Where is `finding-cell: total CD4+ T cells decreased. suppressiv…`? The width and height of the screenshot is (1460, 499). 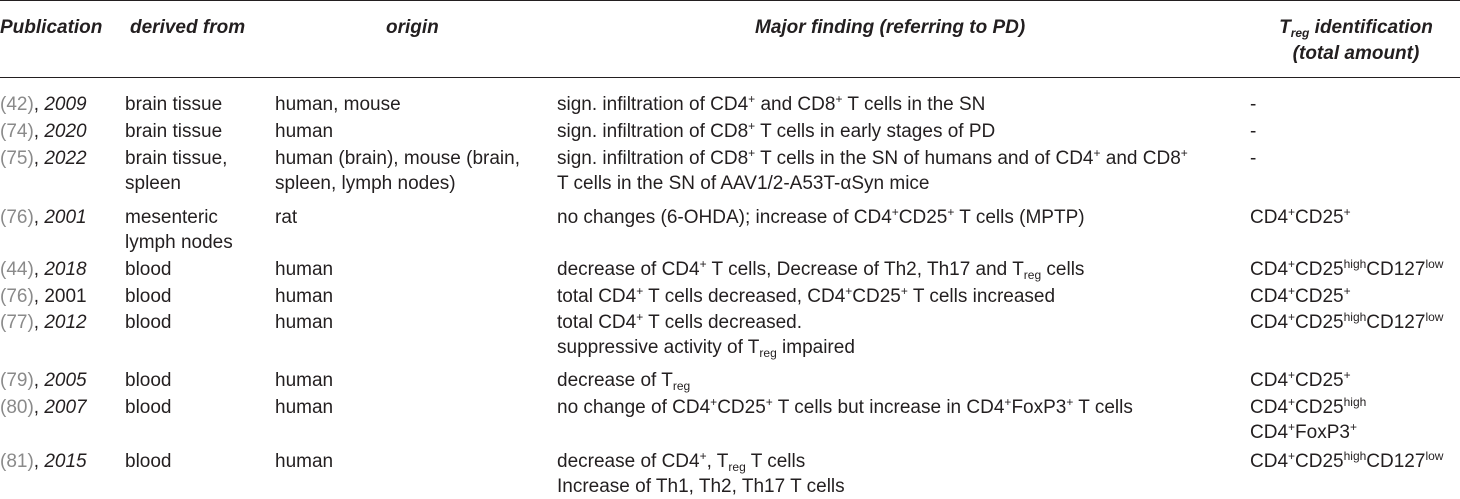
finding-cell: total CD4+ T cells decreased. suppressiv… is located at coordinates (706, 335).